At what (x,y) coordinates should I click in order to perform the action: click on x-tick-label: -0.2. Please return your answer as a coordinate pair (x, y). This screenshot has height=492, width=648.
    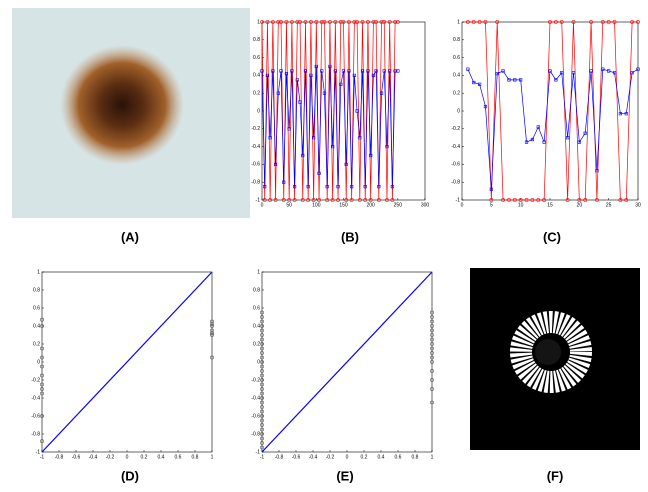
    Looking at the image, I should click on (330, 457).